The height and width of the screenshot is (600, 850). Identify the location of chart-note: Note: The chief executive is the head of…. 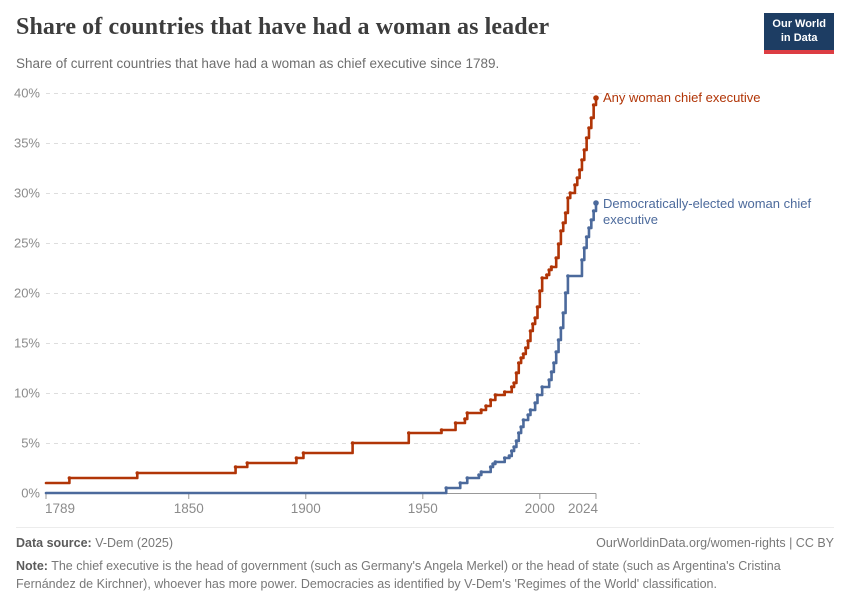
(425, 575).